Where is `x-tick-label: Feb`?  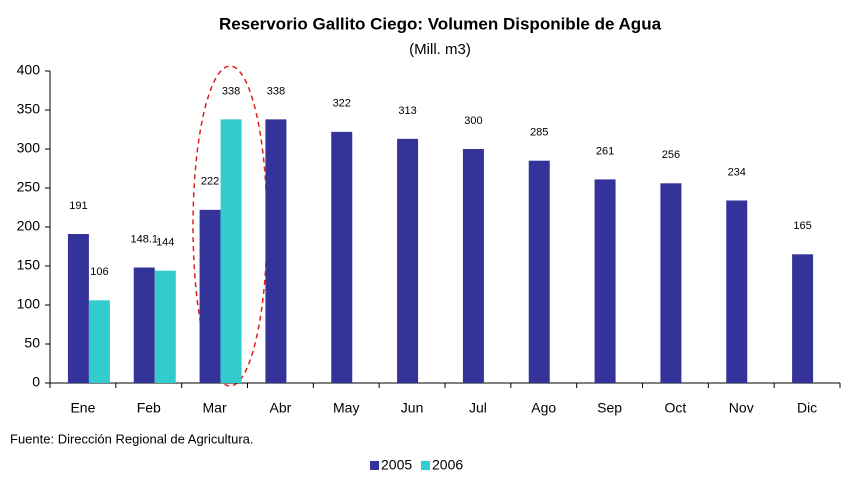 x-tick-label: Feb is located at coordinates (149, 408).